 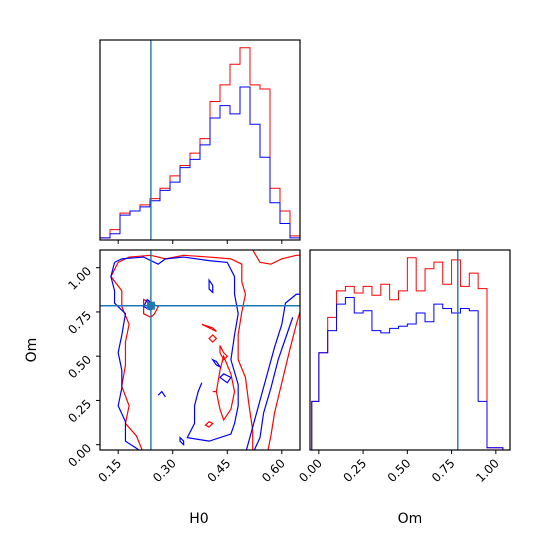 I want to click on y-tick-label: 0.00, so click(x=79, y=455).